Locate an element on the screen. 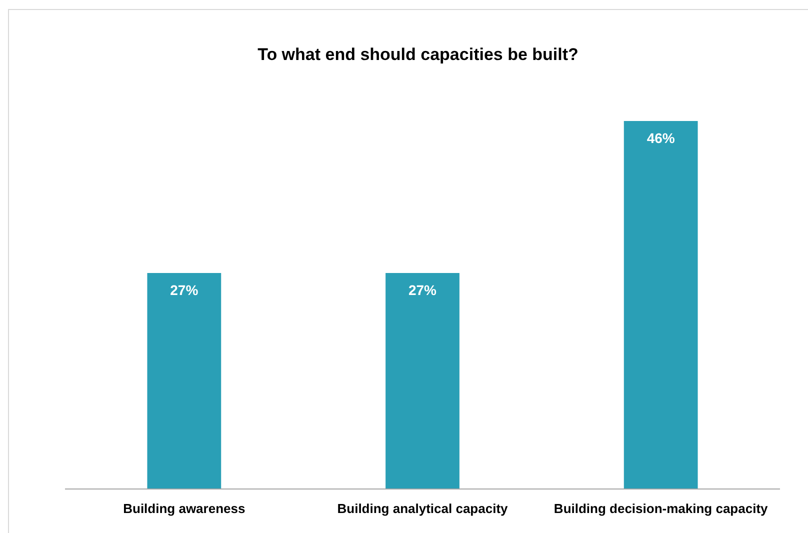 Image resolution: width=808 pixels, height=533 pixels. x-tick-label: Building analytical capacity is located at coordinates (423, 508).